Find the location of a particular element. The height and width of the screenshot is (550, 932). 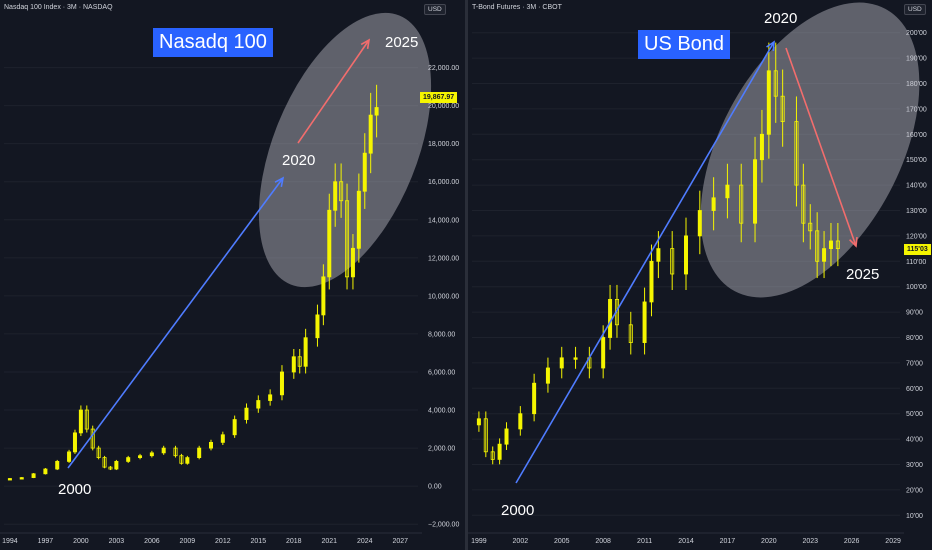

nasdaq-y-tick-label: 12,000.00 is located at coordinates (443, 258).